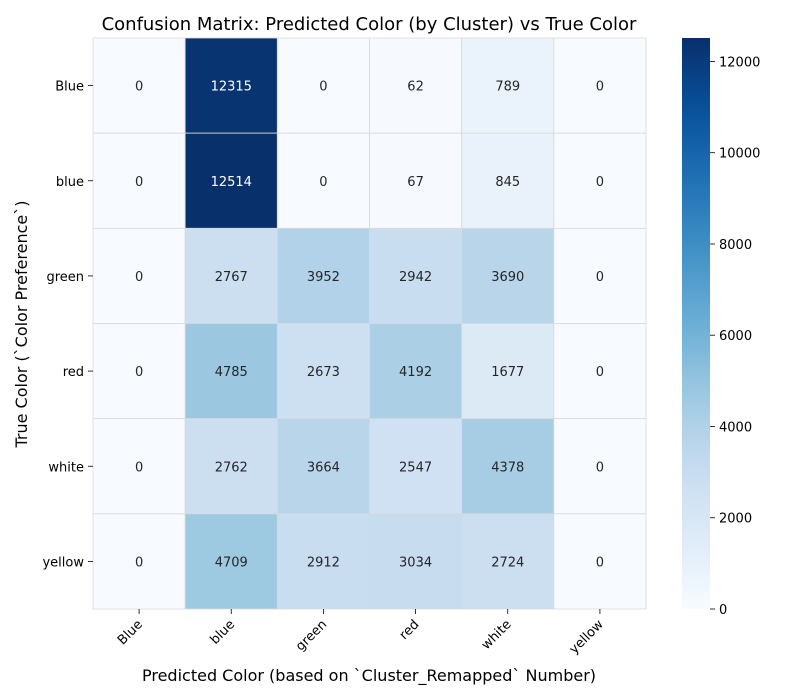 This screenshot has height=700, width=800. I want to click on cell-value-label: 62, so click(415, 87).